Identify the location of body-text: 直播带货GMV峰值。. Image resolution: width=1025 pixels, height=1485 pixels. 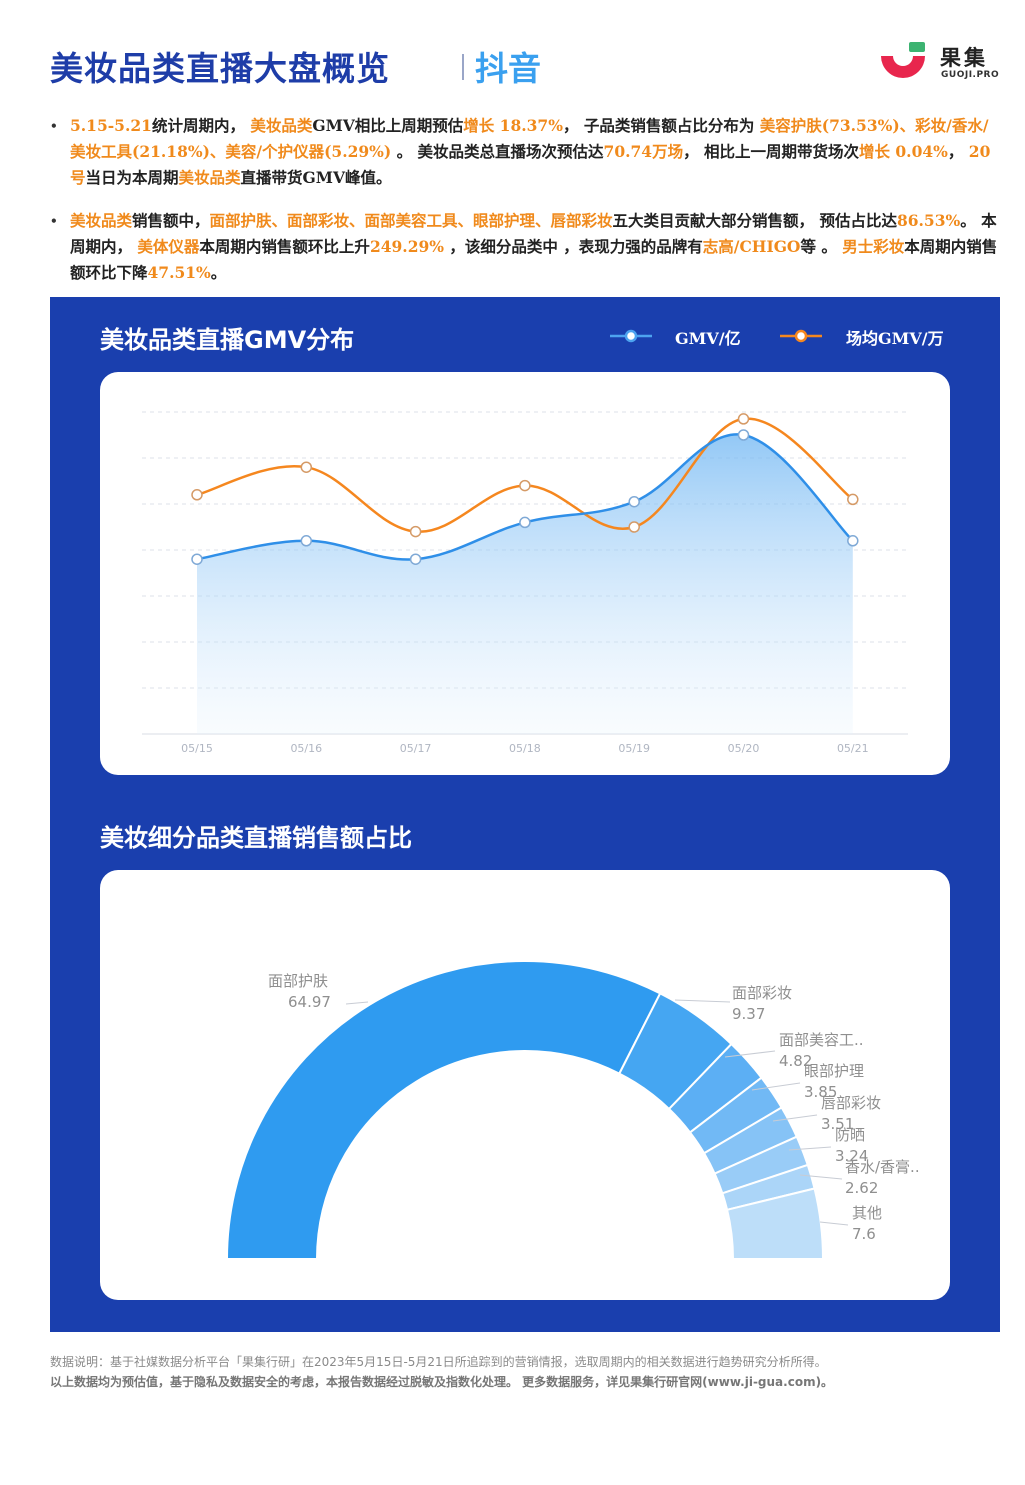
(316, 177).